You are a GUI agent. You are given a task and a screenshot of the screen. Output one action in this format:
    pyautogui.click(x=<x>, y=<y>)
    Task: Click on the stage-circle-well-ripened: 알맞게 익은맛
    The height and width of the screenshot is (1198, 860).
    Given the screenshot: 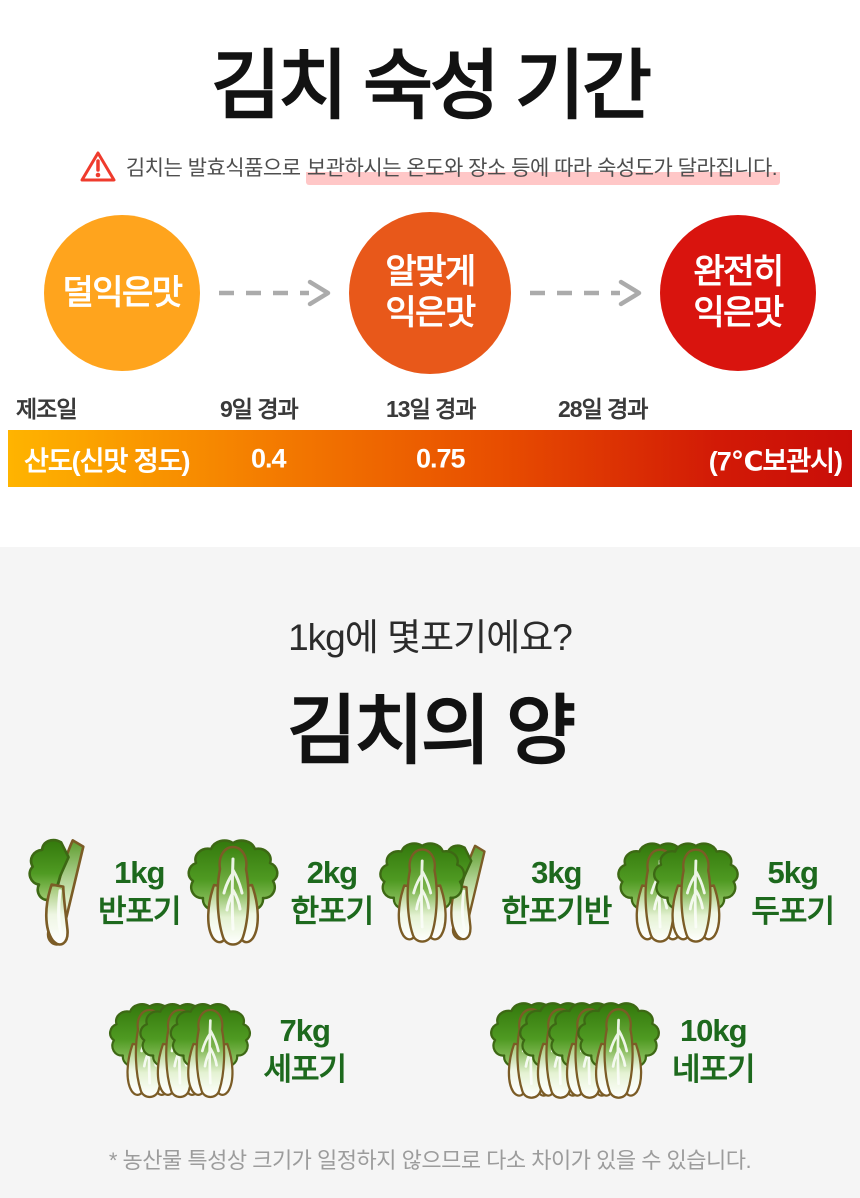 What is the action you would take?
    pyautogui.click(x=430, y=293)
    